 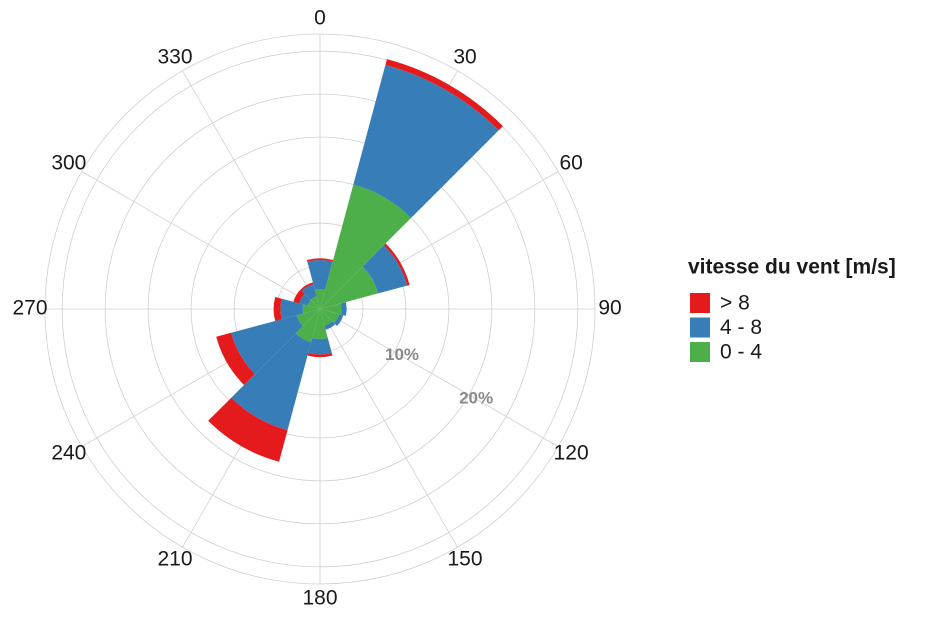 What do you see at coordinates (571, 453) in the screenshot?
I see `angle-label: 120` at bounding box center [571, 453].